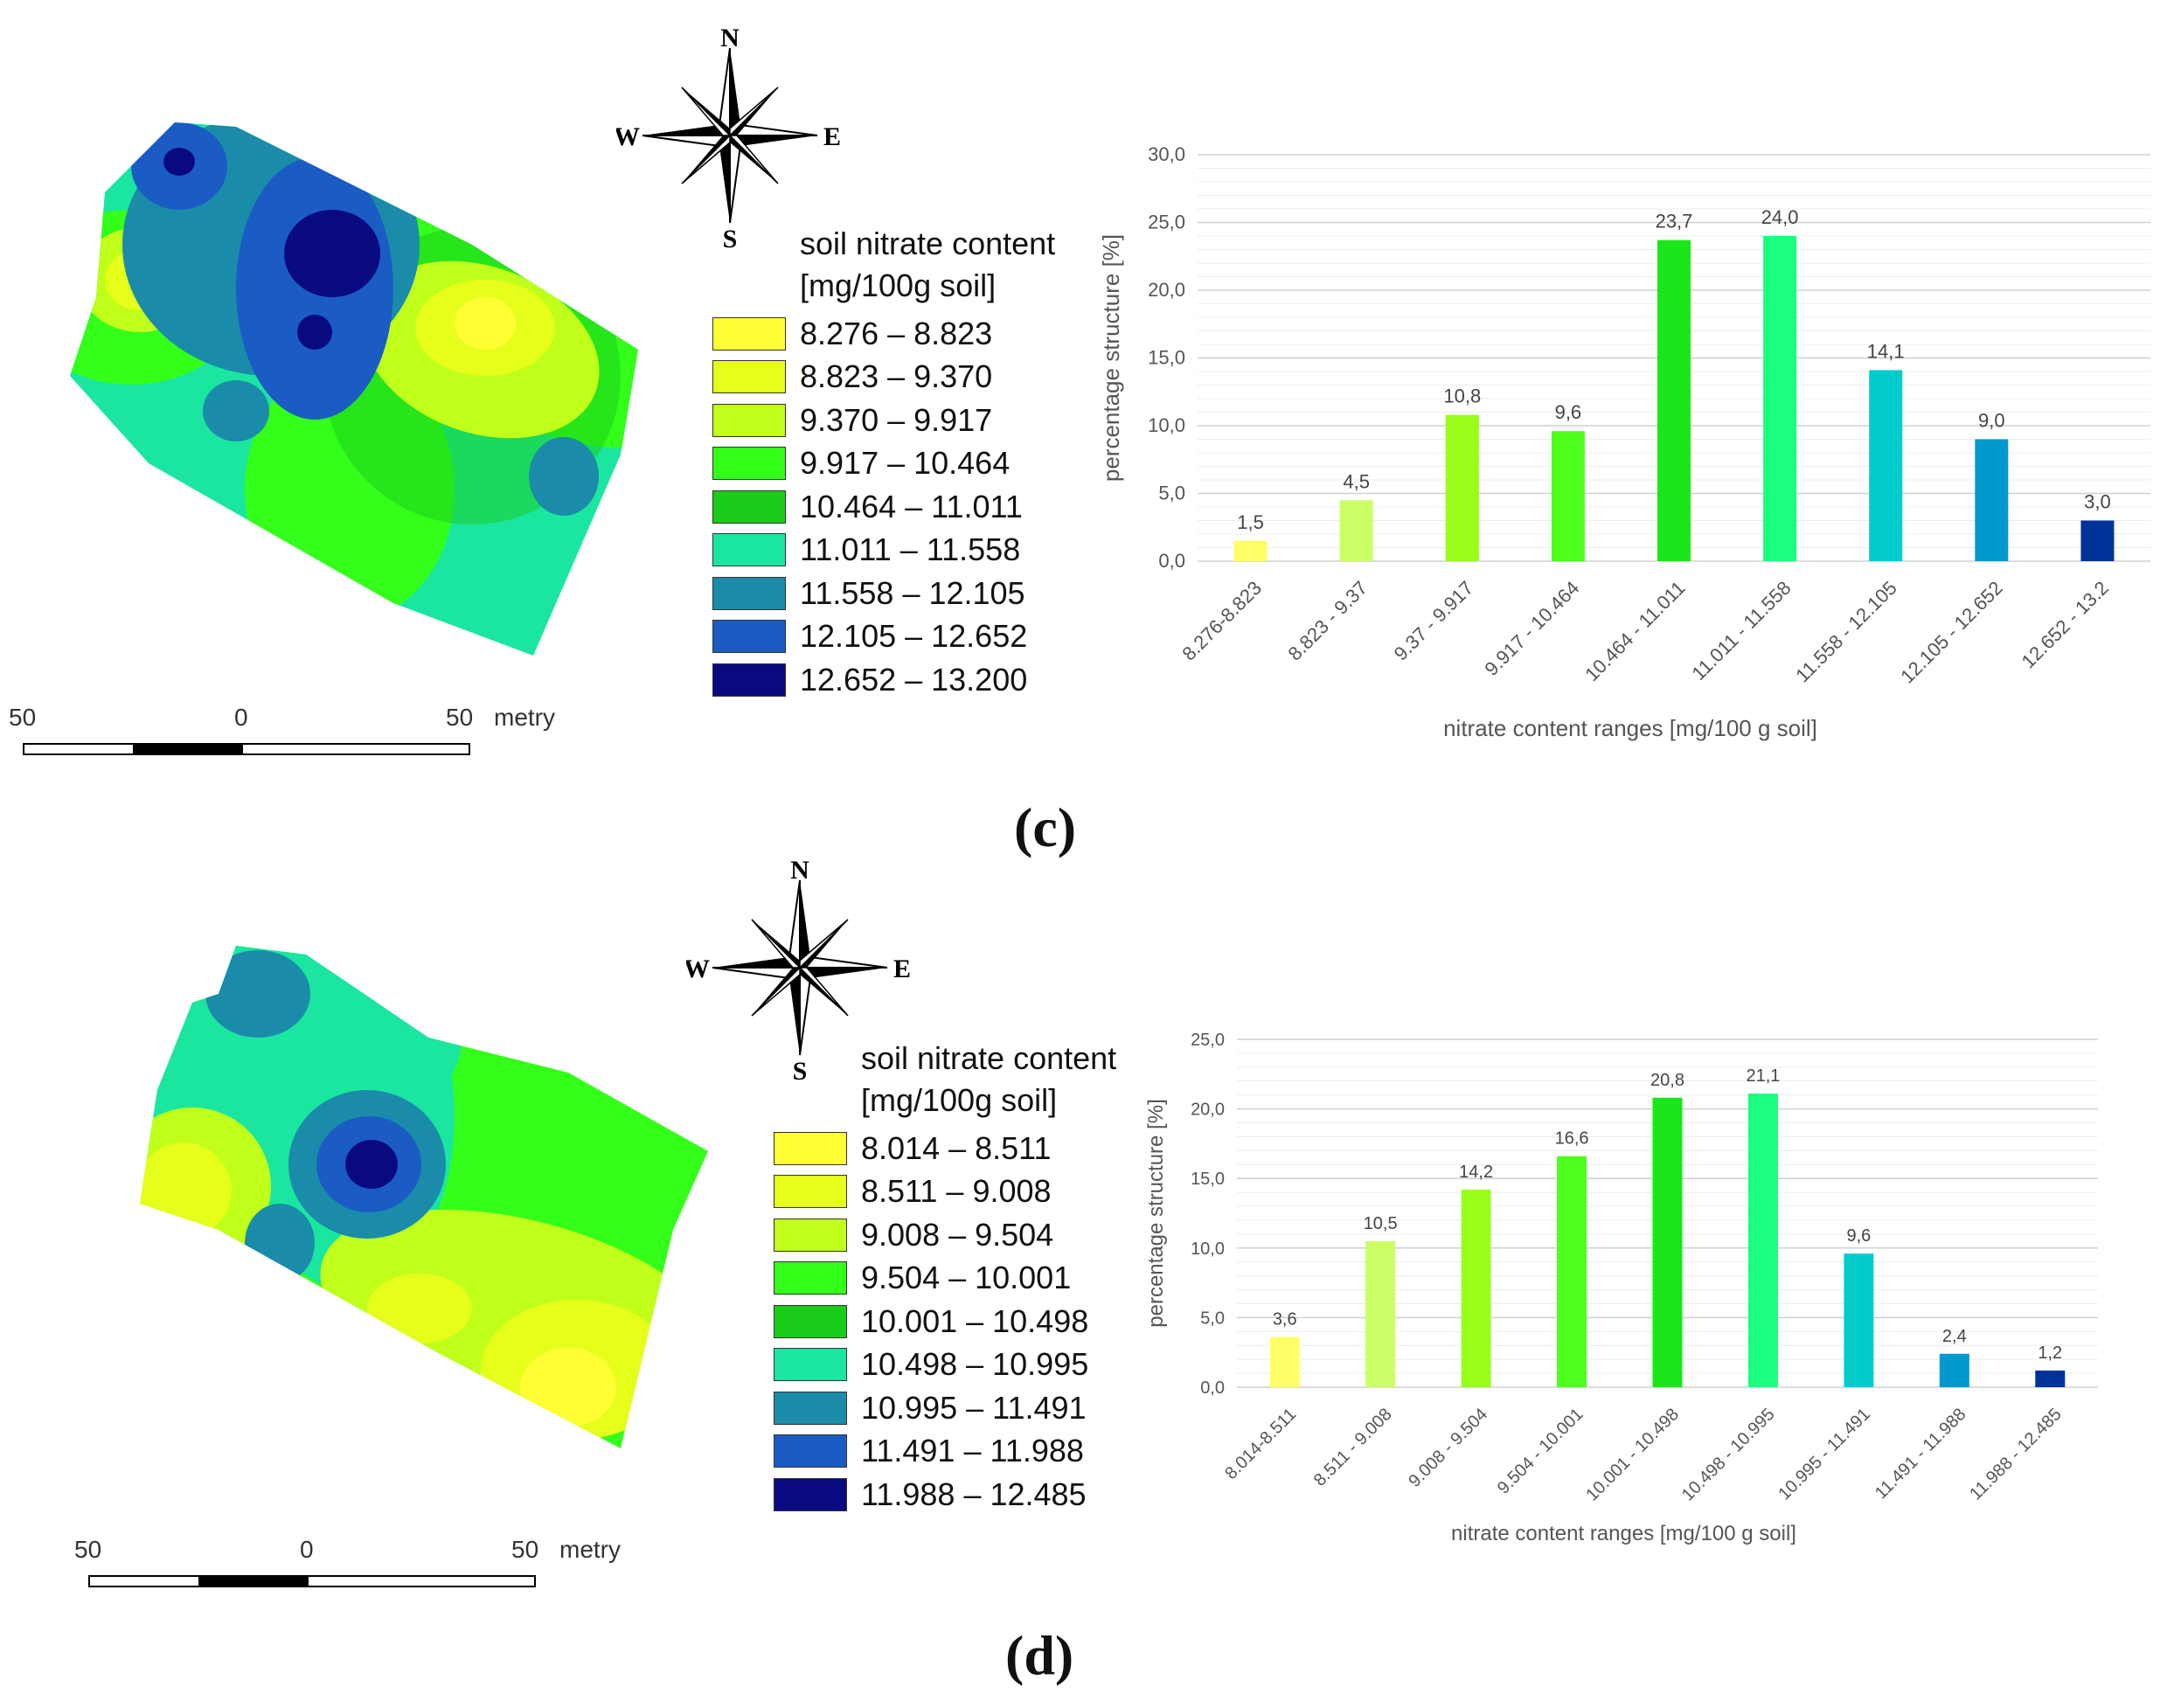 Image resolution: width=2167 pixels, height=1708 pixels. Describe the element at coordinates (730, 237) in the screenshot. I see `compass-s-label: S` at that location.